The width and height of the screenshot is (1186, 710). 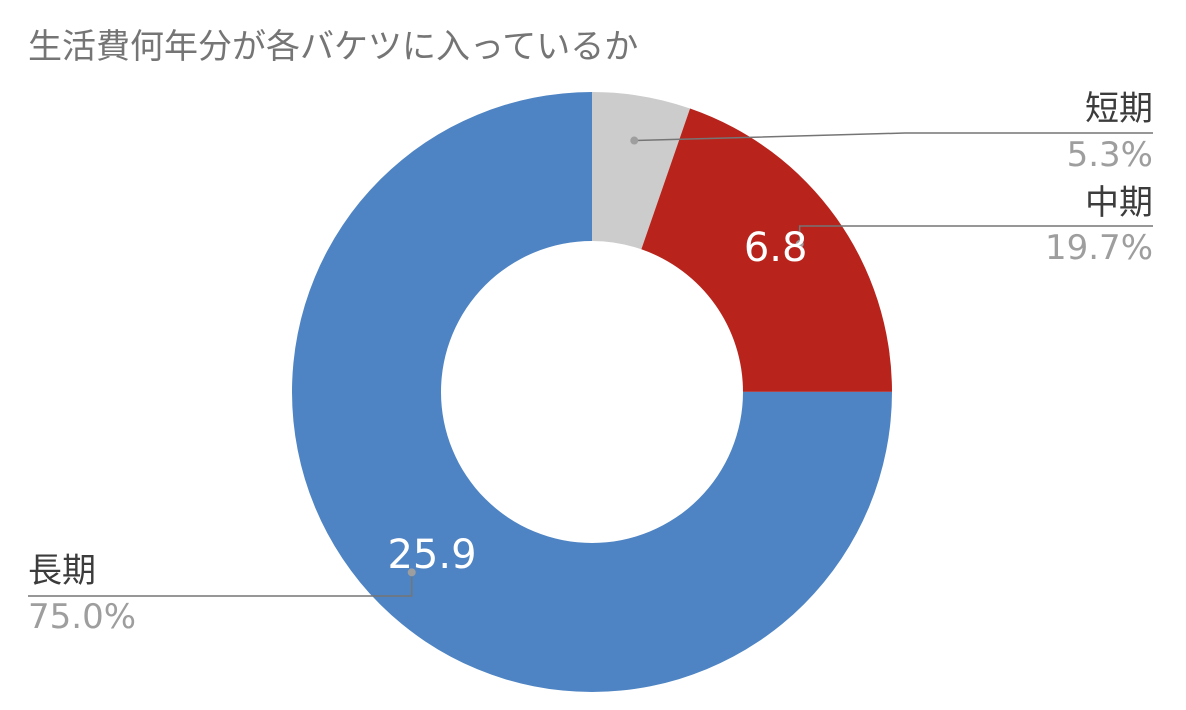 I want to click on leader-dot-long, so click(x=411, y=572).